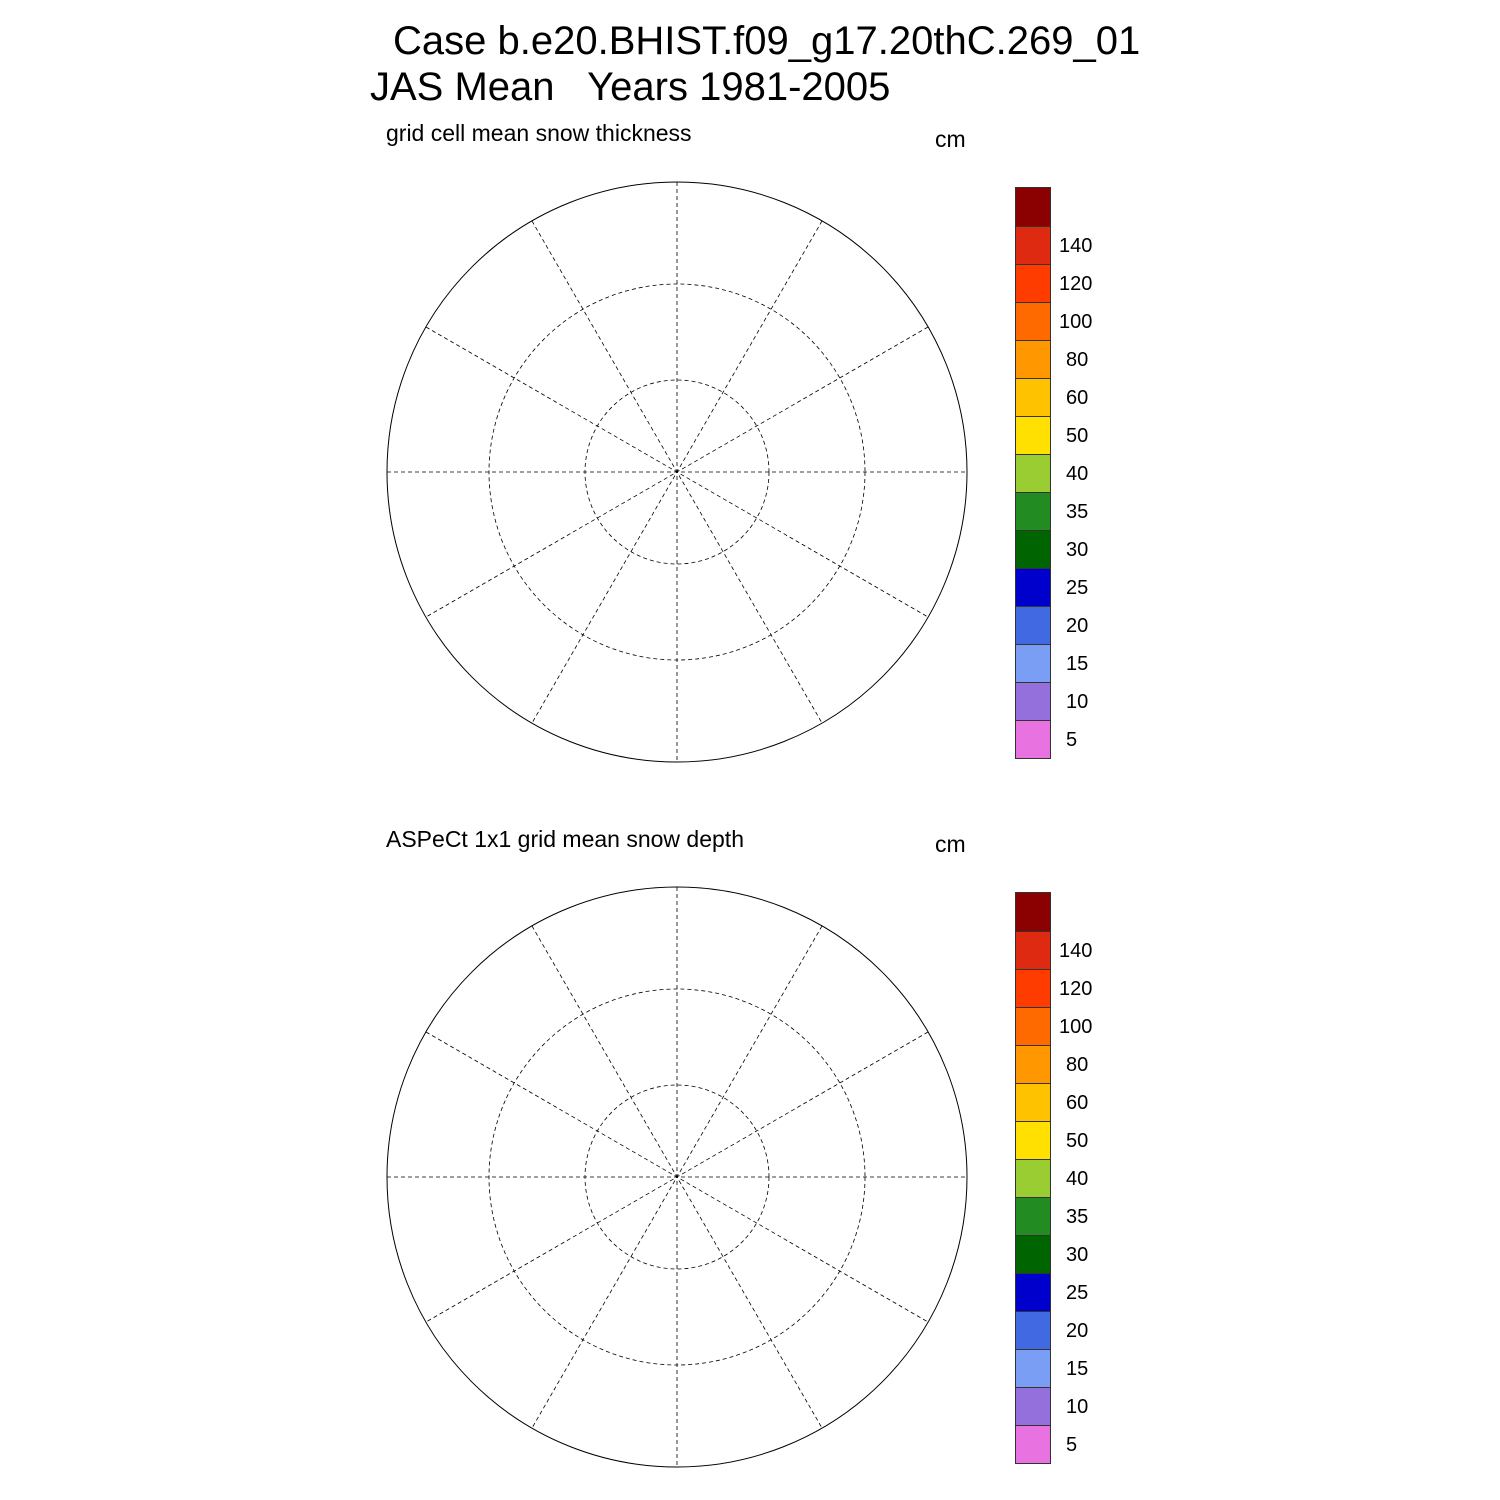 This screenshot has height=1500, width=1500. I want to click on panel1-colorbar-tick-label: 100, so click(1076, 322).